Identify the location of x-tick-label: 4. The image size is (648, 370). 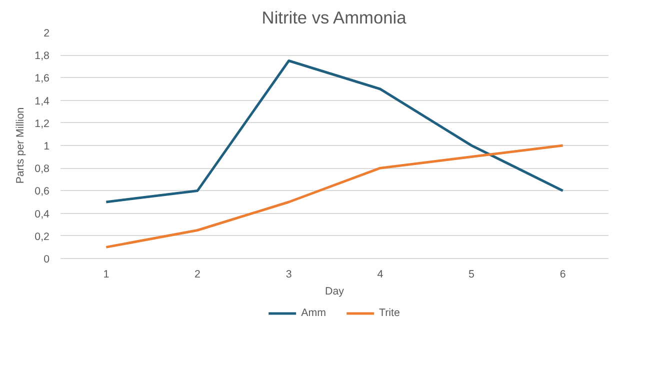
(380, 274).